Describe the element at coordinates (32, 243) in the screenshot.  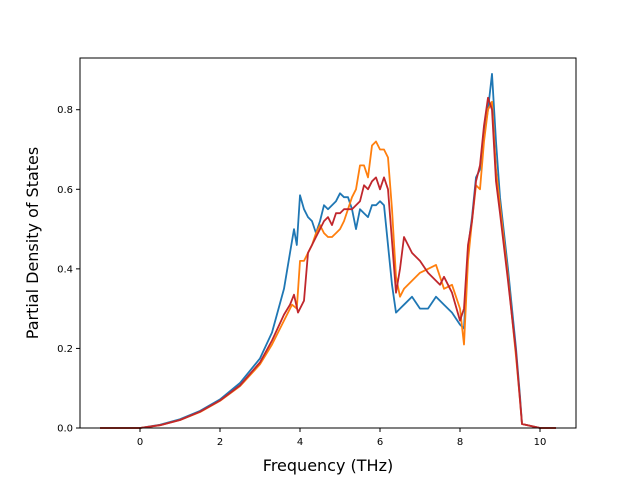
I see `y-axis-label: Partial Density of States` at that location.